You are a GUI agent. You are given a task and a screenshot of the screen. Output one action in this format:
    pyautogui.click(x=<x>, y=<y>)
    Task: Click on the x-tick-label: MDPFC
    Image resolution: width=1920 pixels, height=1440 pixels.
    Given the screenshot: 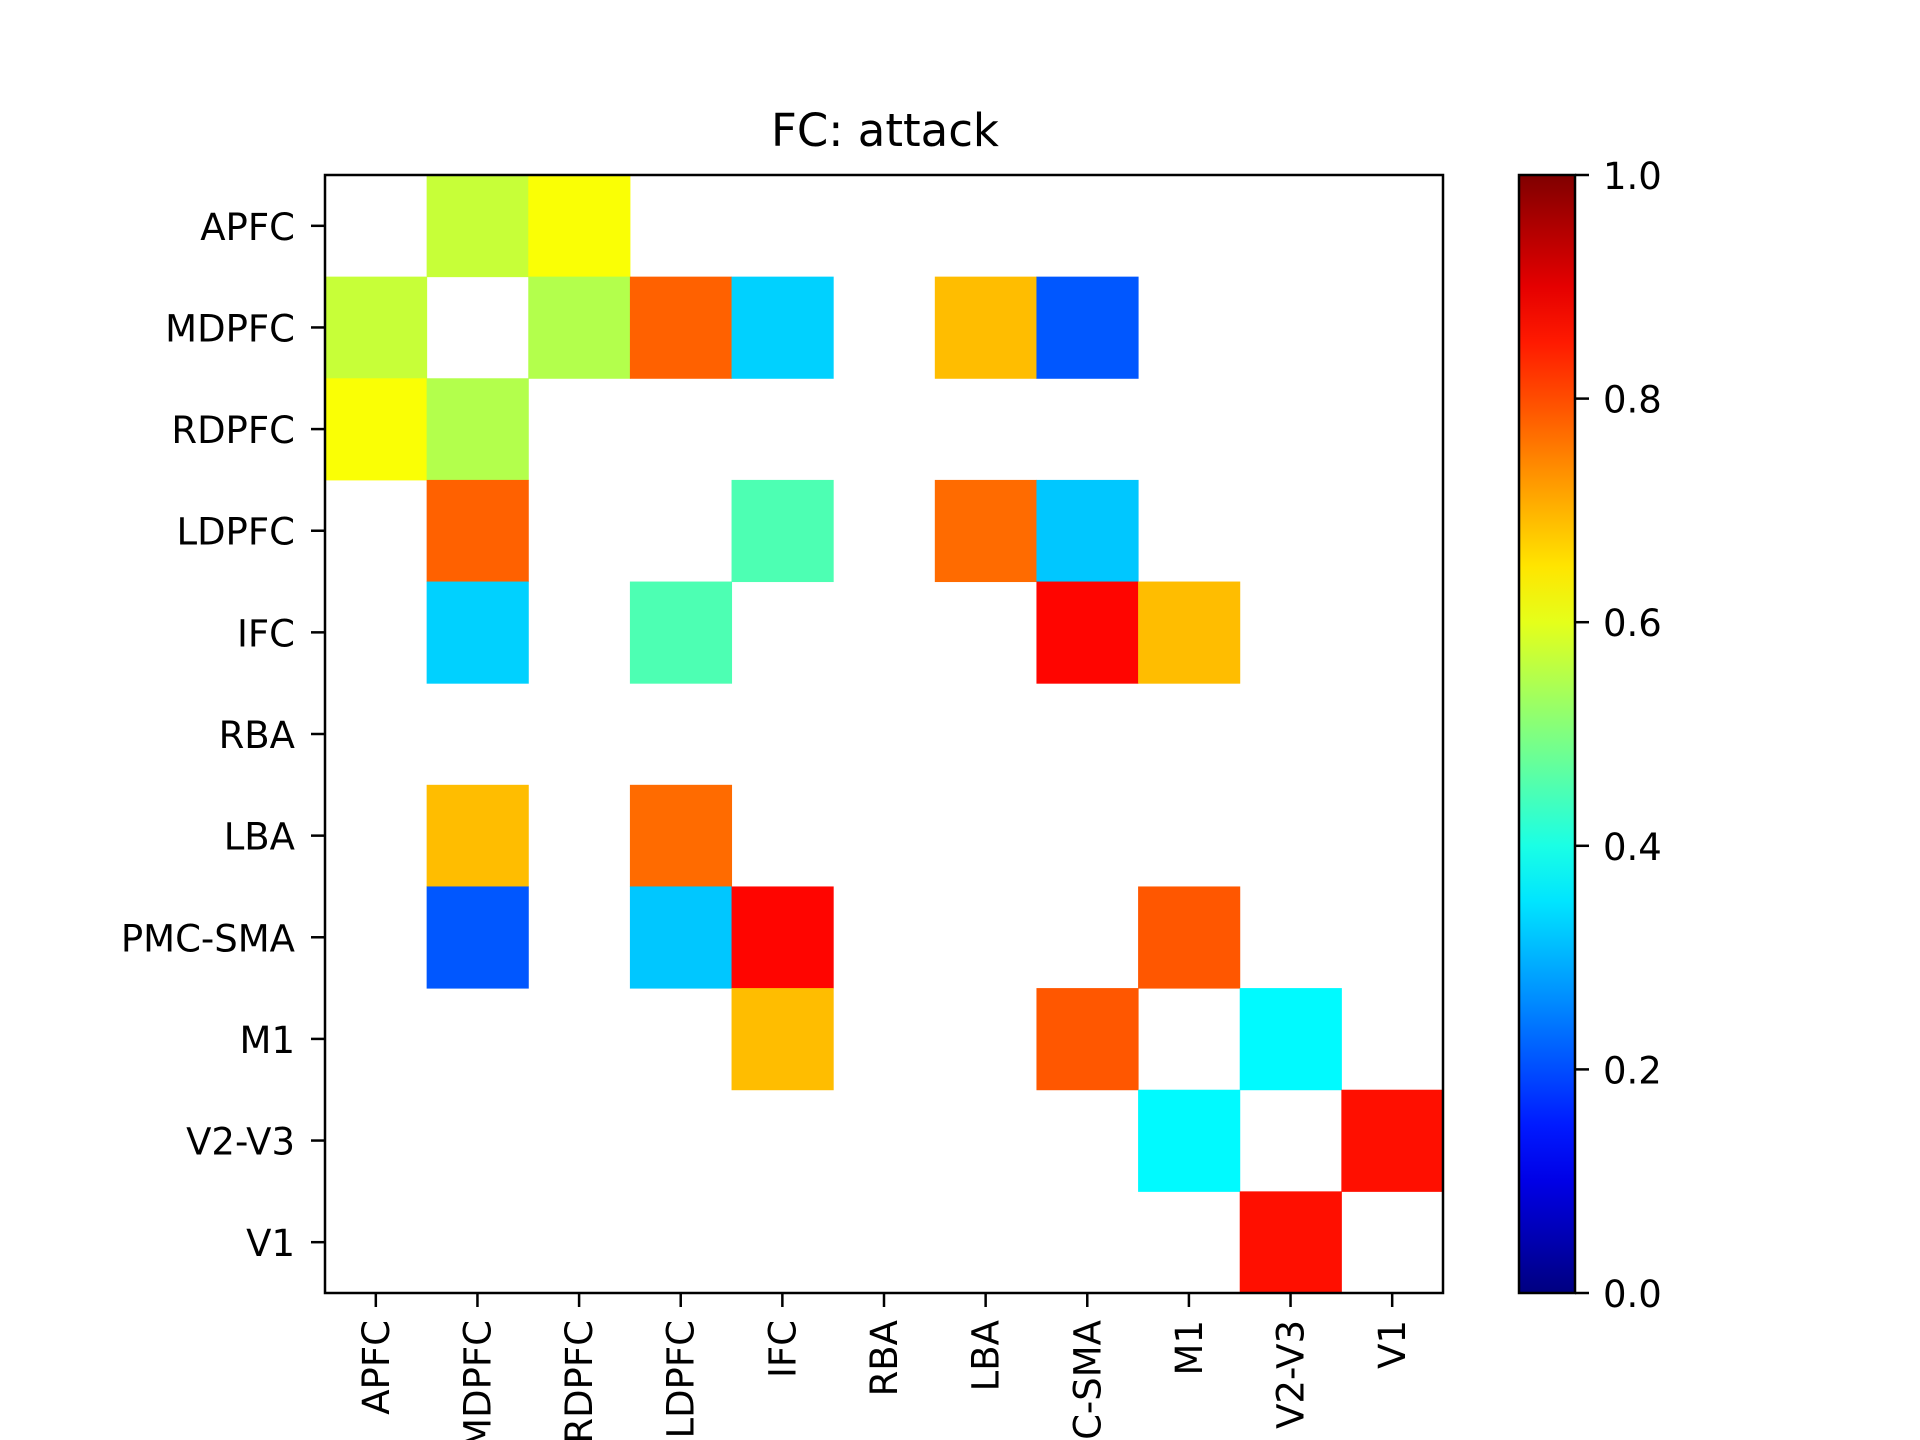 What is the action you would take?
    pyautogui.click(x=477, y=1380)
    